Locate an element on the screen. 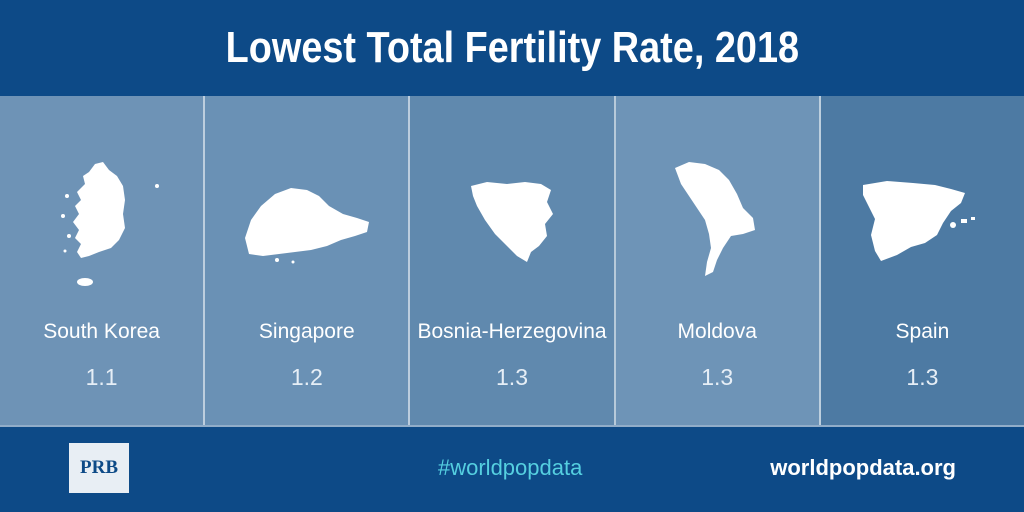 This screenshot has width=1024, height=512. country-label: Moldova is located at coordinates (717, 331).